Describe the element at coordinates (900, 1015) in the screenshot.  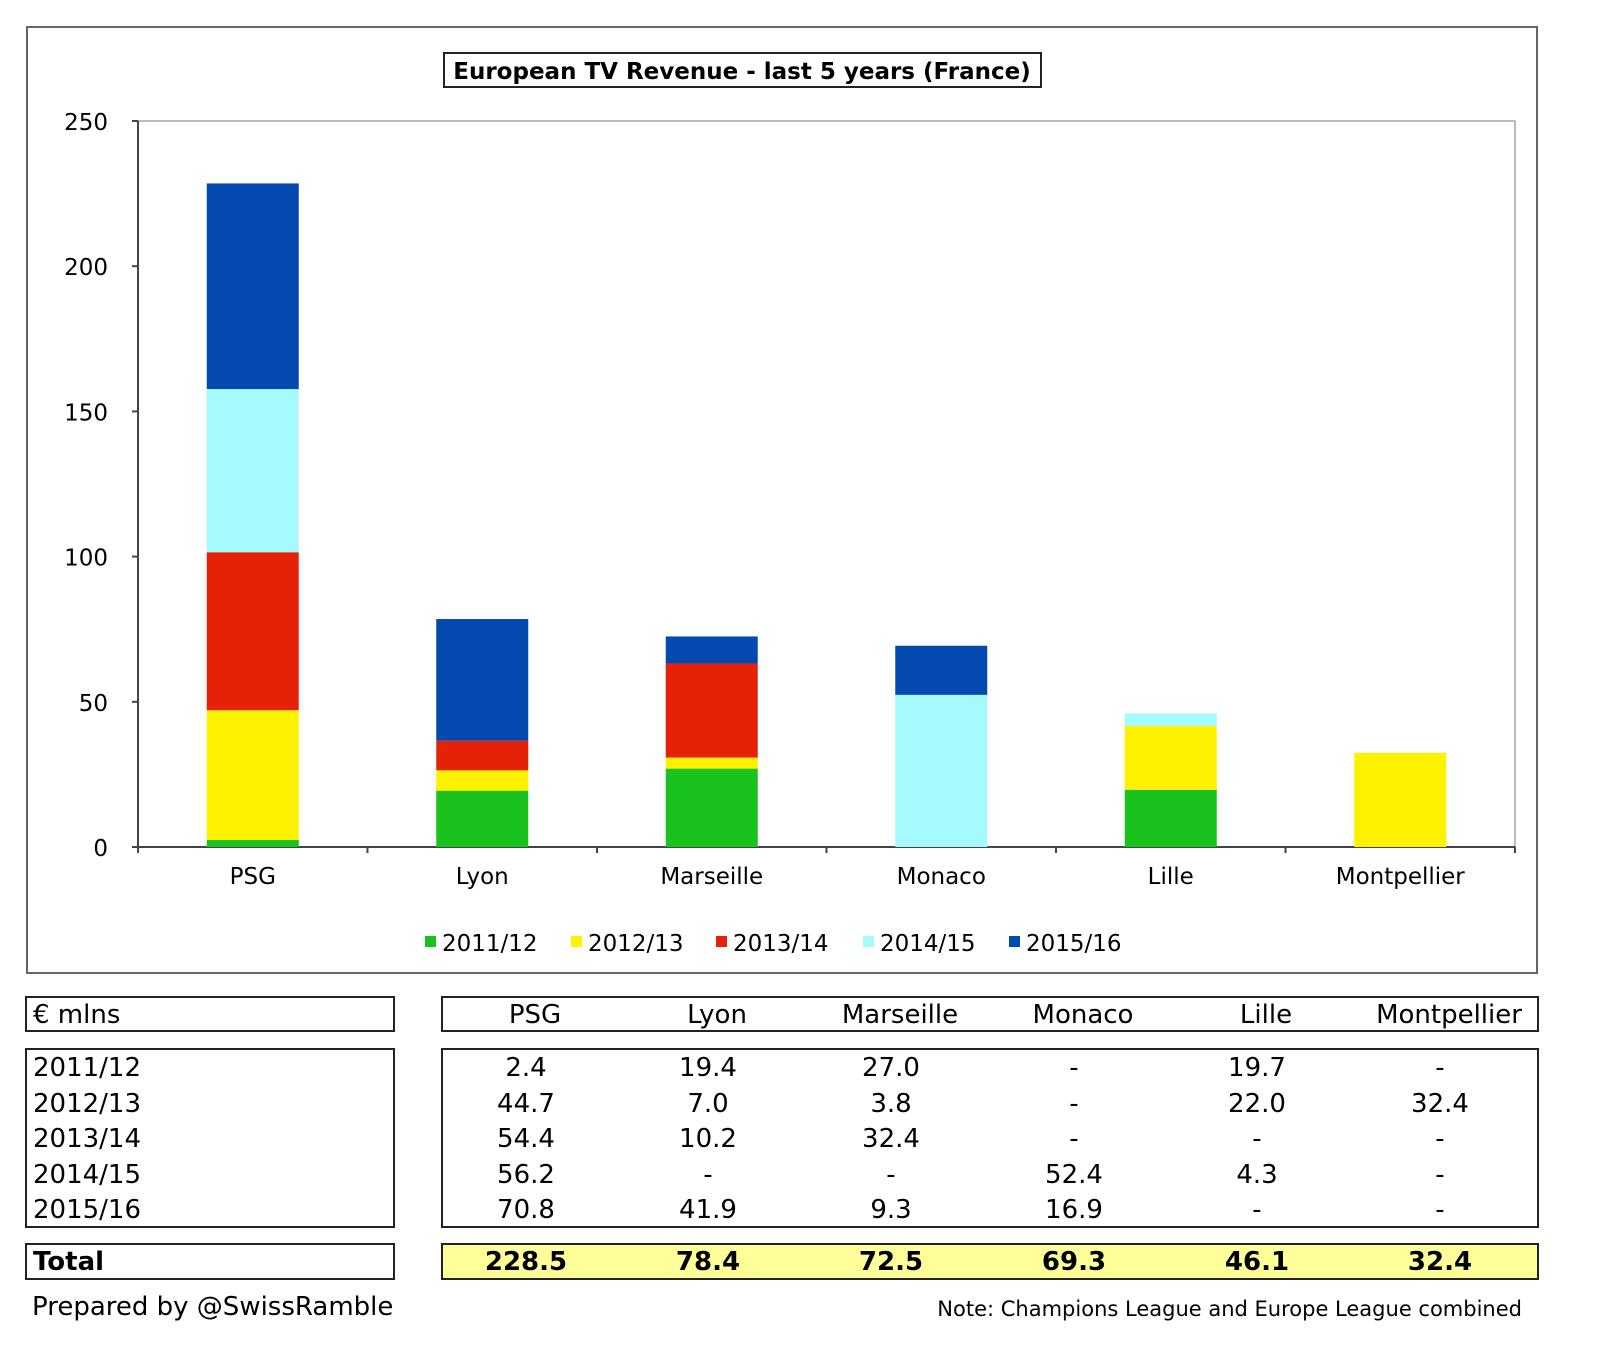
I see `column-header: Marseille` at that location.